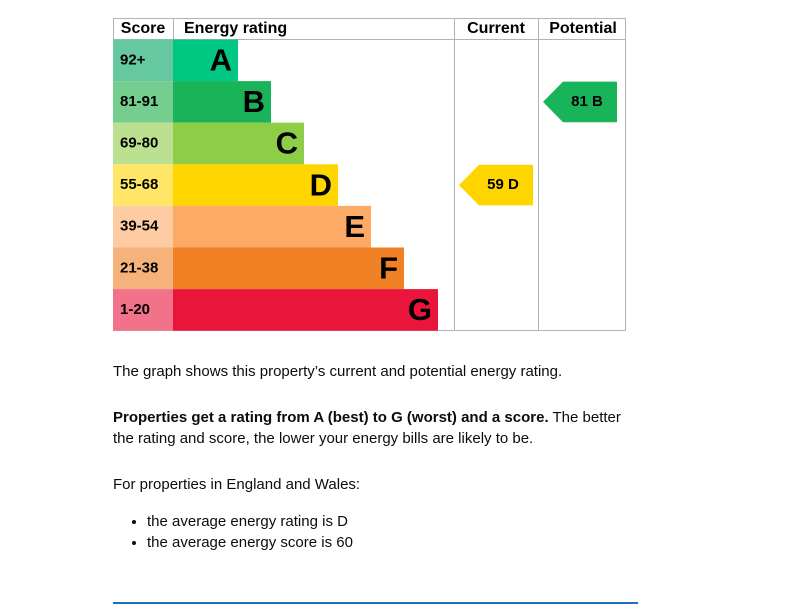 This screenshot has height=606, width=787. Describe the element at coordinates (135, 309) in the screenshot. I see `score-range: 1-20` at that location.